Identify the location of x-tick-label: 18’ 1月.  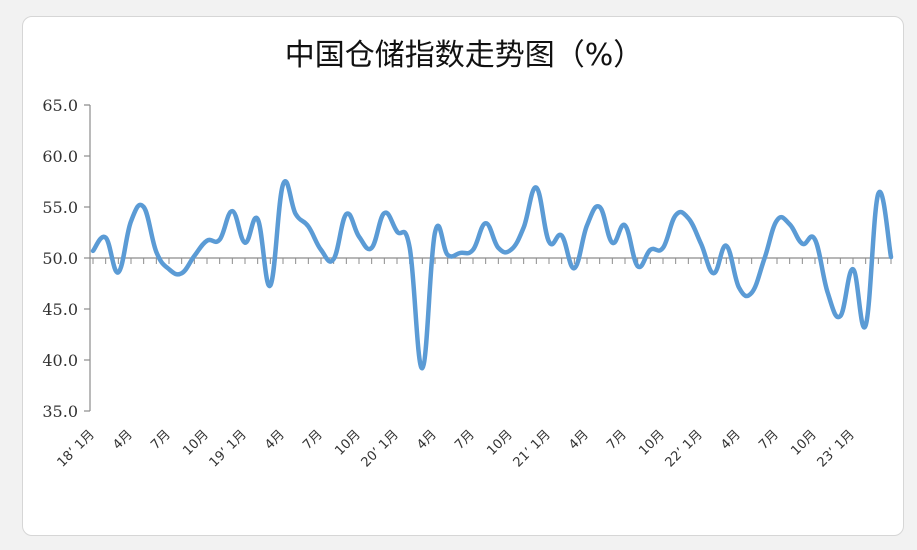
(76, 448).